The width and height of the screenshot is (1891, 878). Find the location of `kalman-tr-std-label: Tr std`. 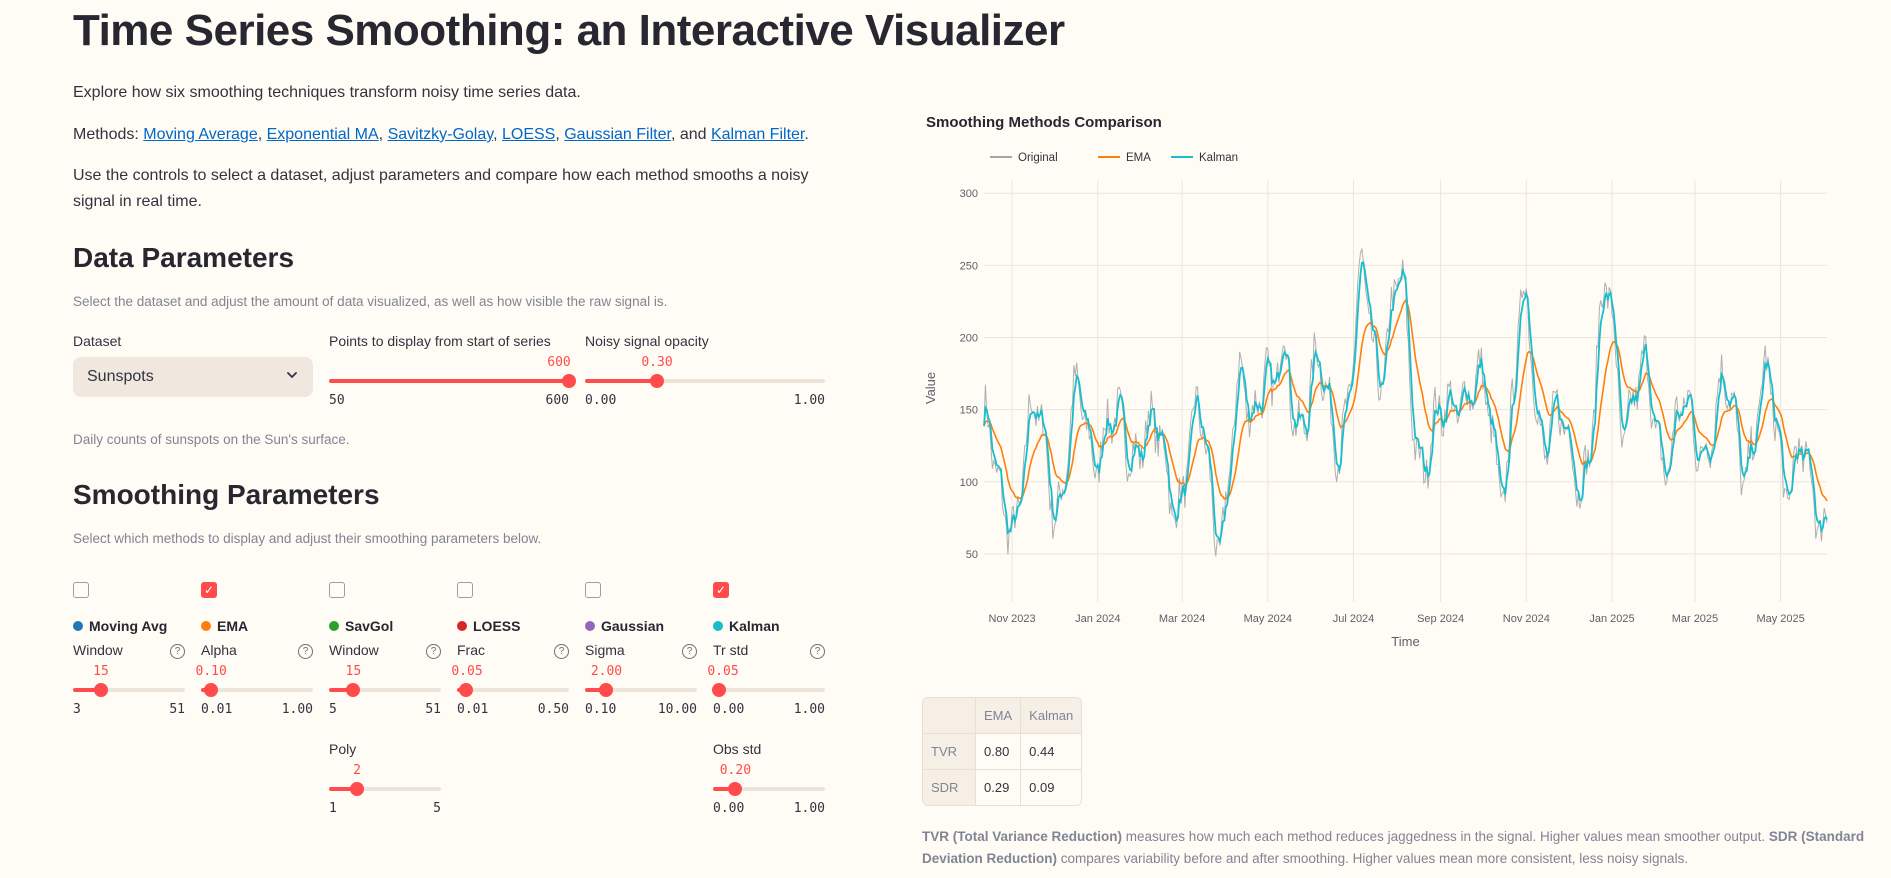

kalman-tr-std-label: Tr std is located at coordinates (731, 650).